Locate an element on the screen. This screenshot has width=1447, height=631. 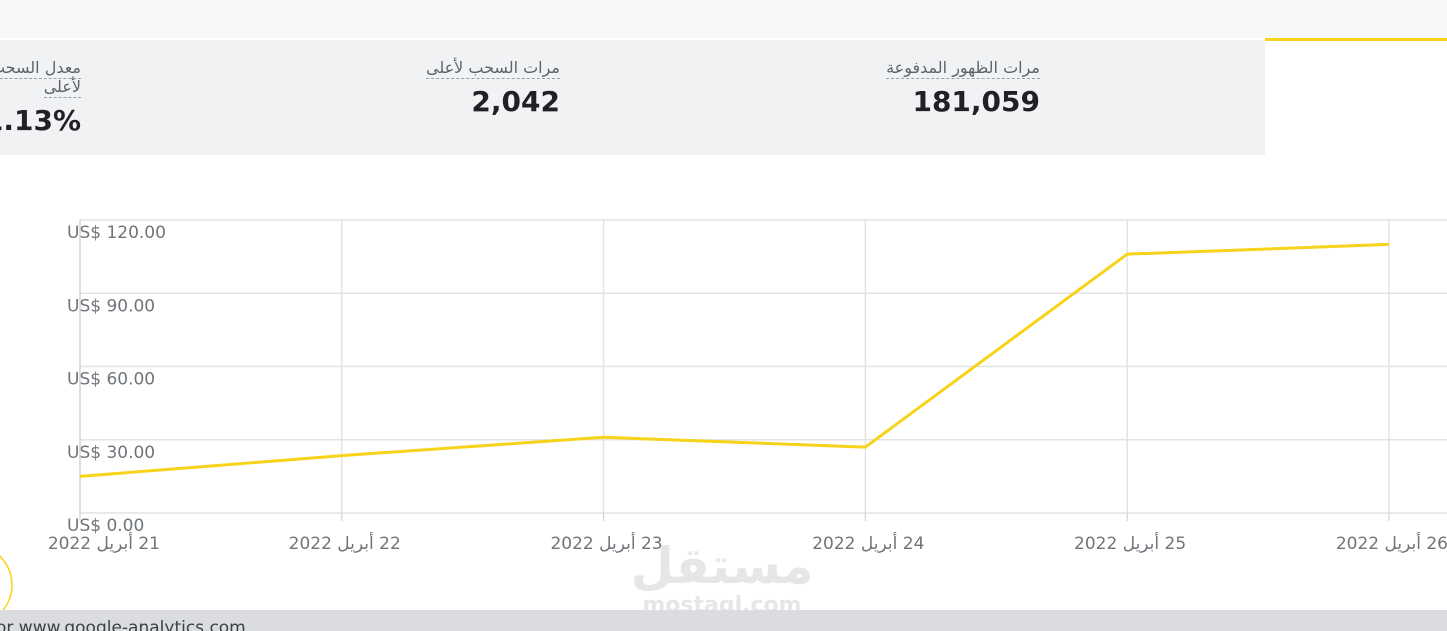
x-tick-label: 21 أبريل 2022 is located at coordinates (104, 543).